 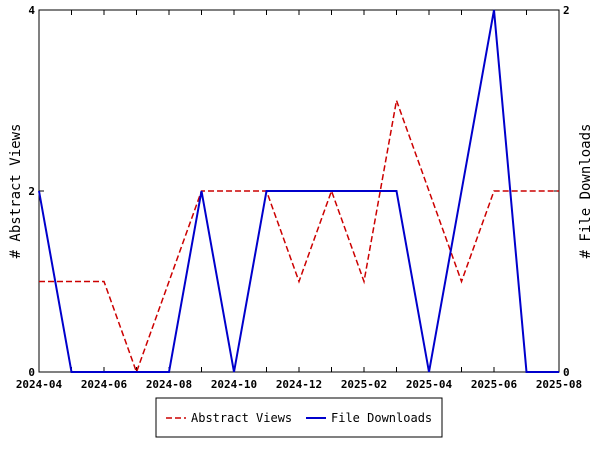 I want to click on x-tick-label: 2025-04, so click(x=429, y=384).